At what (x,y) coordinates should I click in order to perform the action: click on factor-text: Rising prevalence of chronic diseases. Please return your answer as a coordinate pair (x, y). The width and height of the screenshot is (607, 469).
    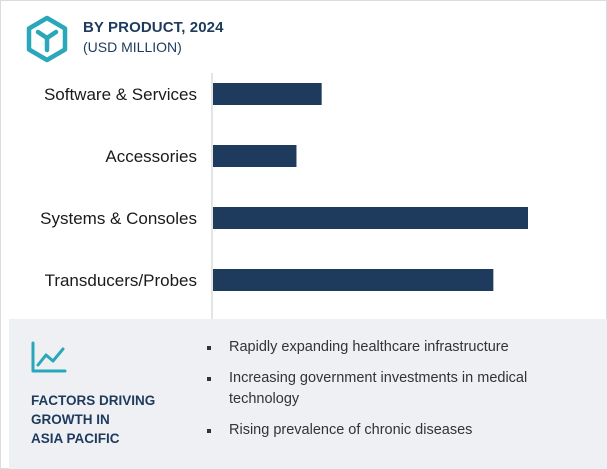
    Looking at the image, I should click on (351, 430).